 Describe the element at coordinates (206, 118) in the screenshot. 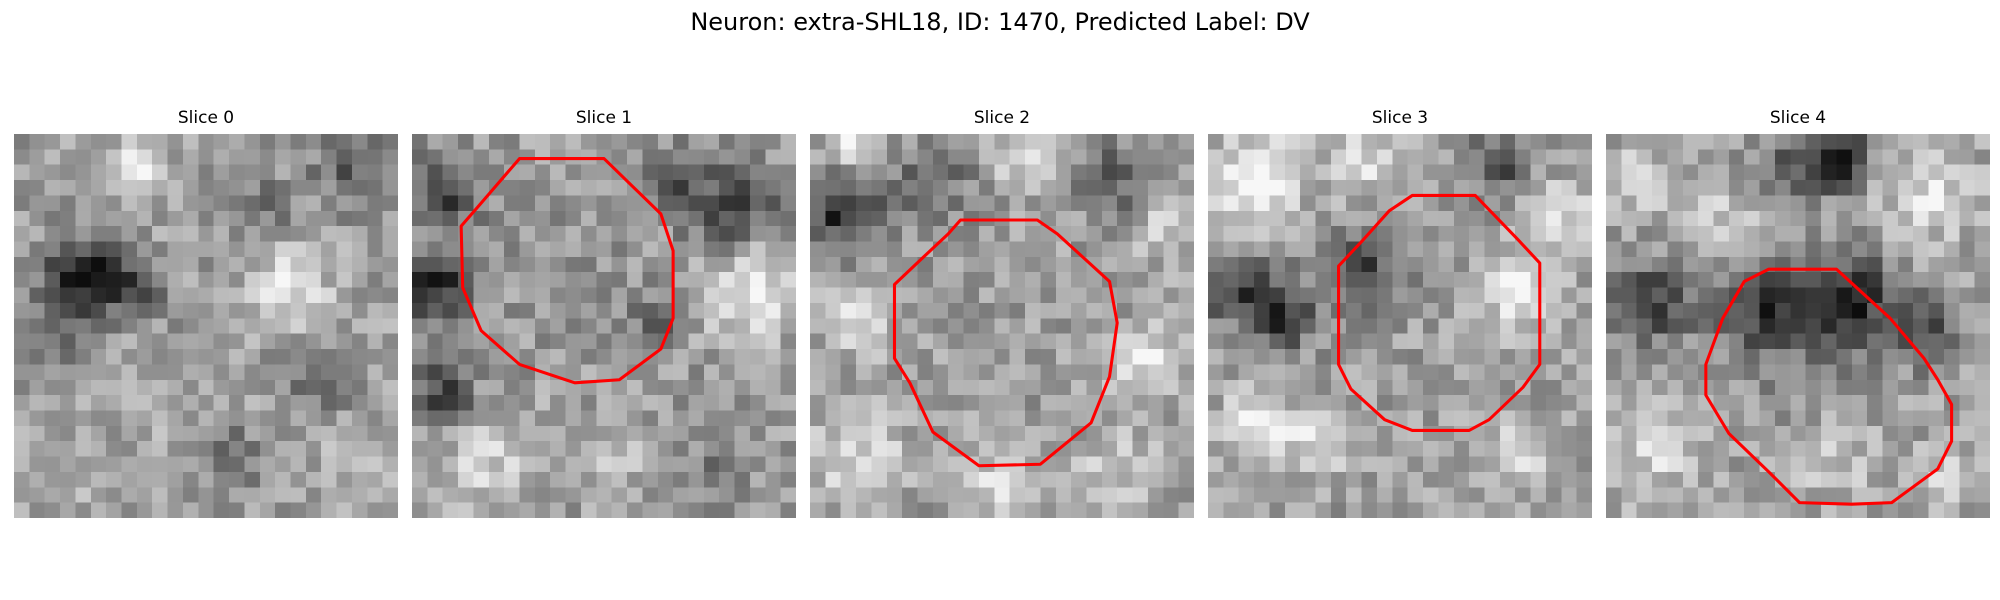

I see `slice-title: Slice 0` at that location.